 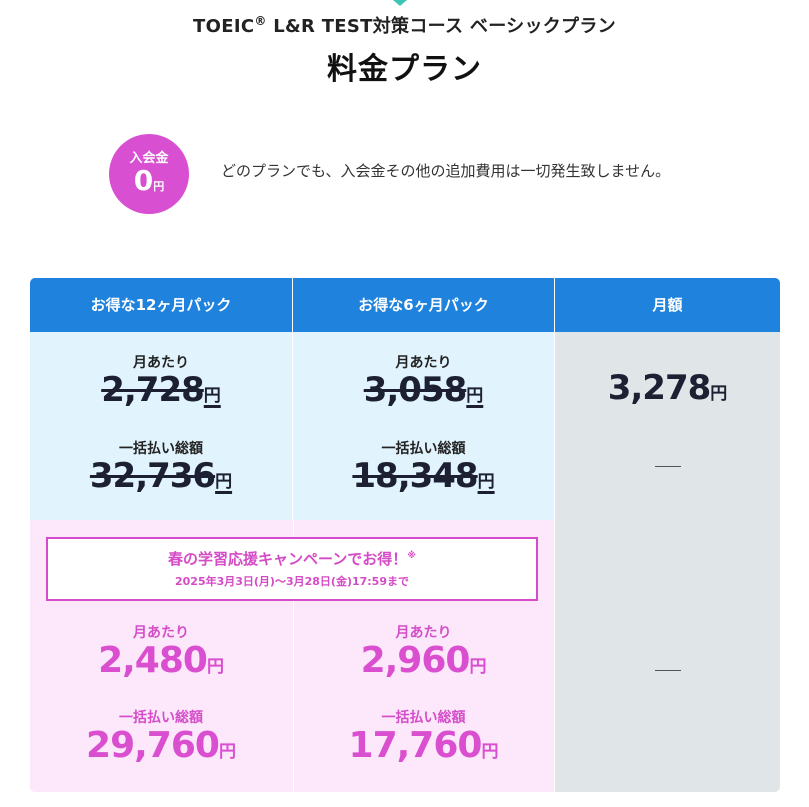 What do you see at coordinates (291, 581) in the screenshot?
I see `campaign-period: 2025年3月3日(月)〜3月28日(金)17:59まで` at bounding box center [291, 581].